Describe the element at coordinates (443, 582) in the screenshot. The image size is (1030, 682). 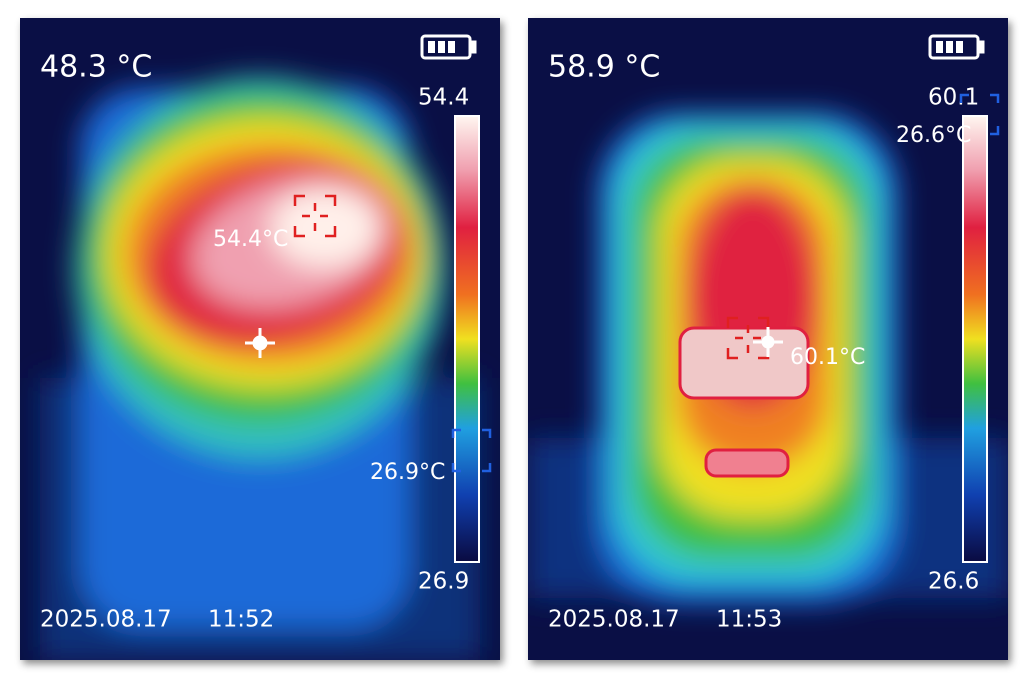
I see `scale-min: 26.9` at that location.